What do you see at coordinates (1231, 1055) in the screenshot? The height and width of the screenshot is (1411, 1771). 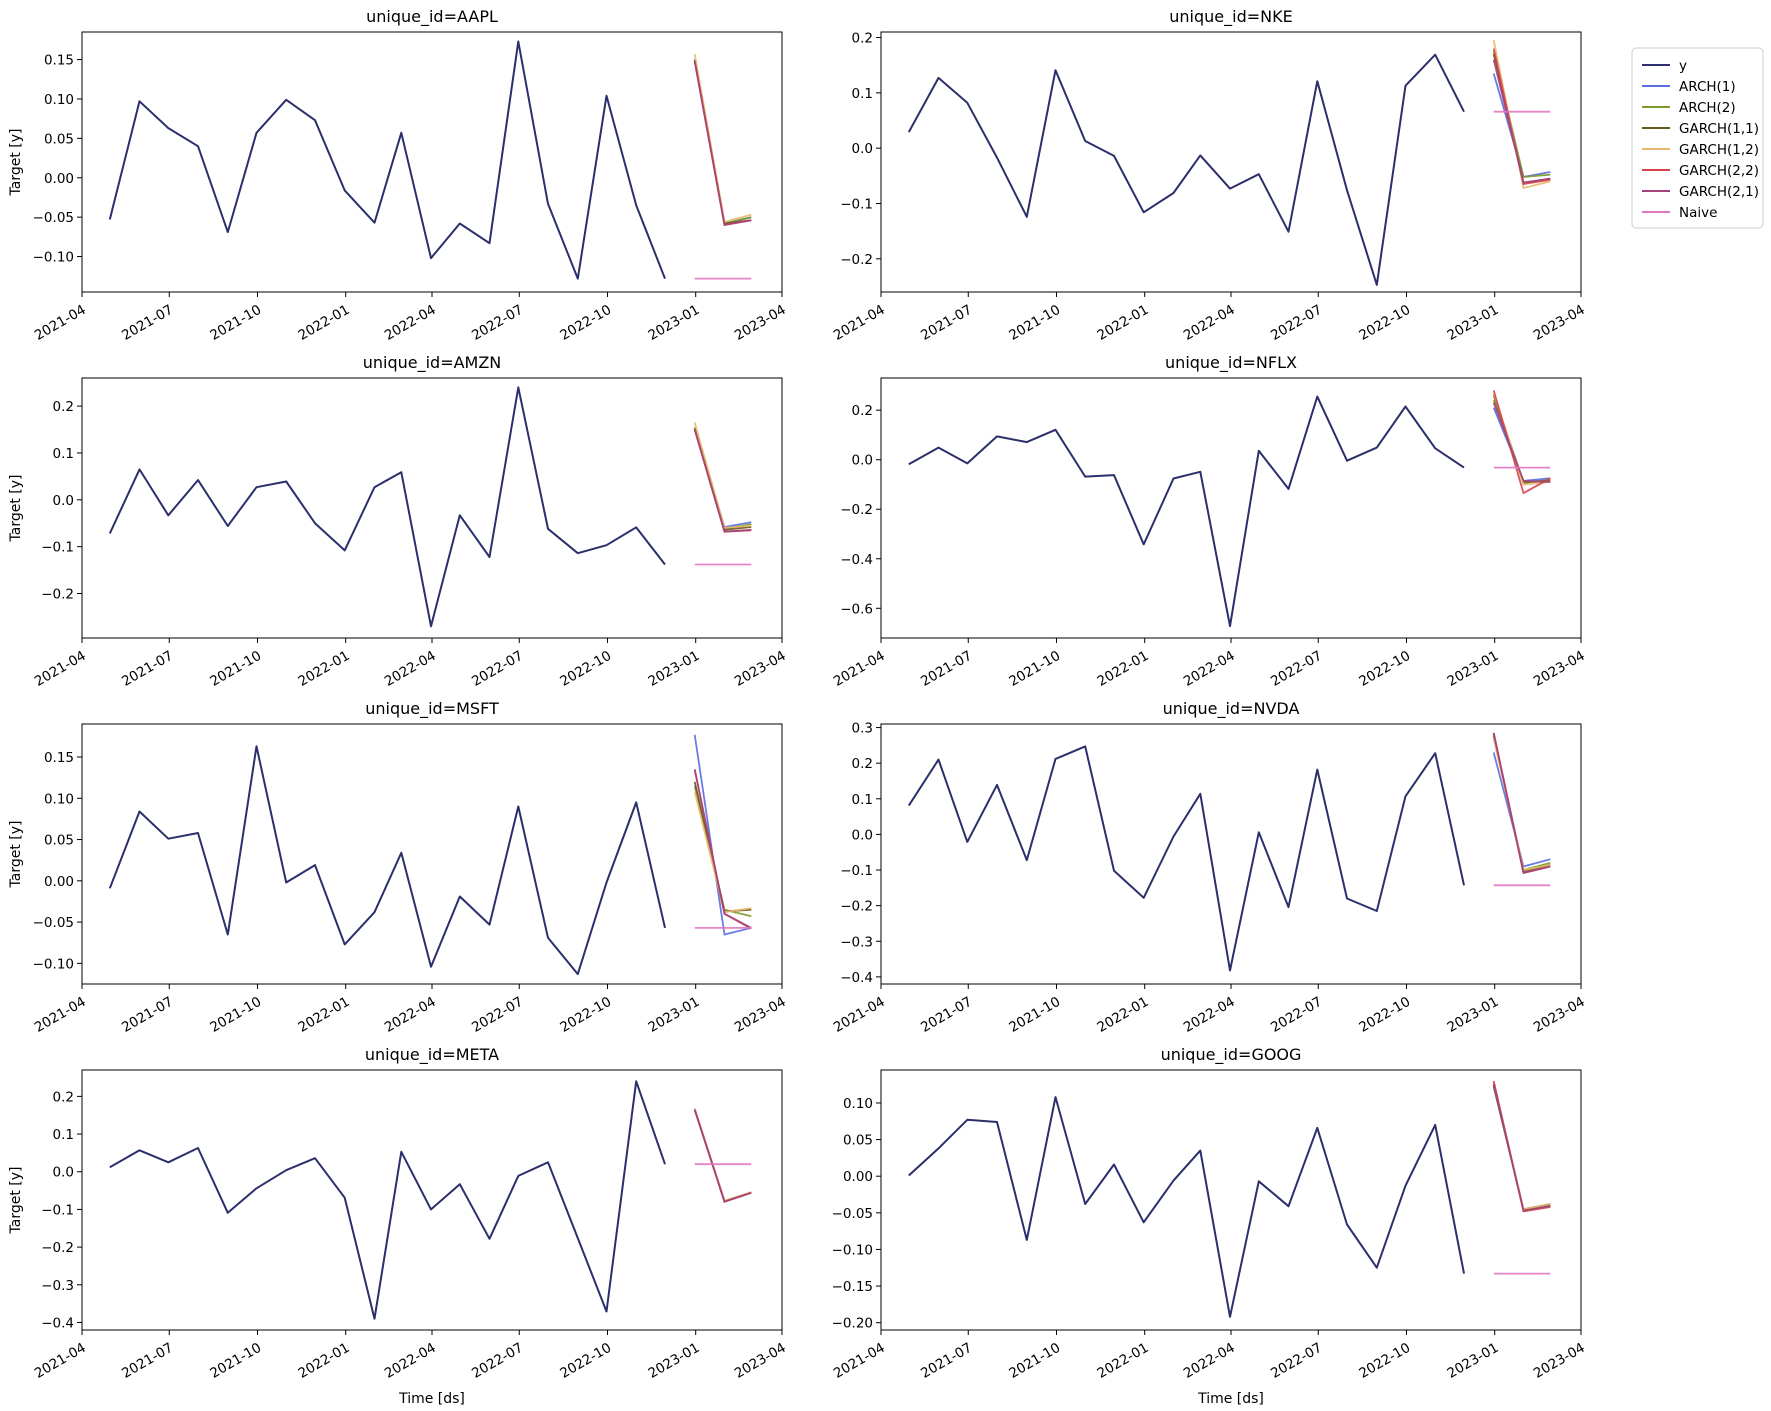 I see `subplot-title: unique_id=GOOG` at bounding box center [1231, 1055].